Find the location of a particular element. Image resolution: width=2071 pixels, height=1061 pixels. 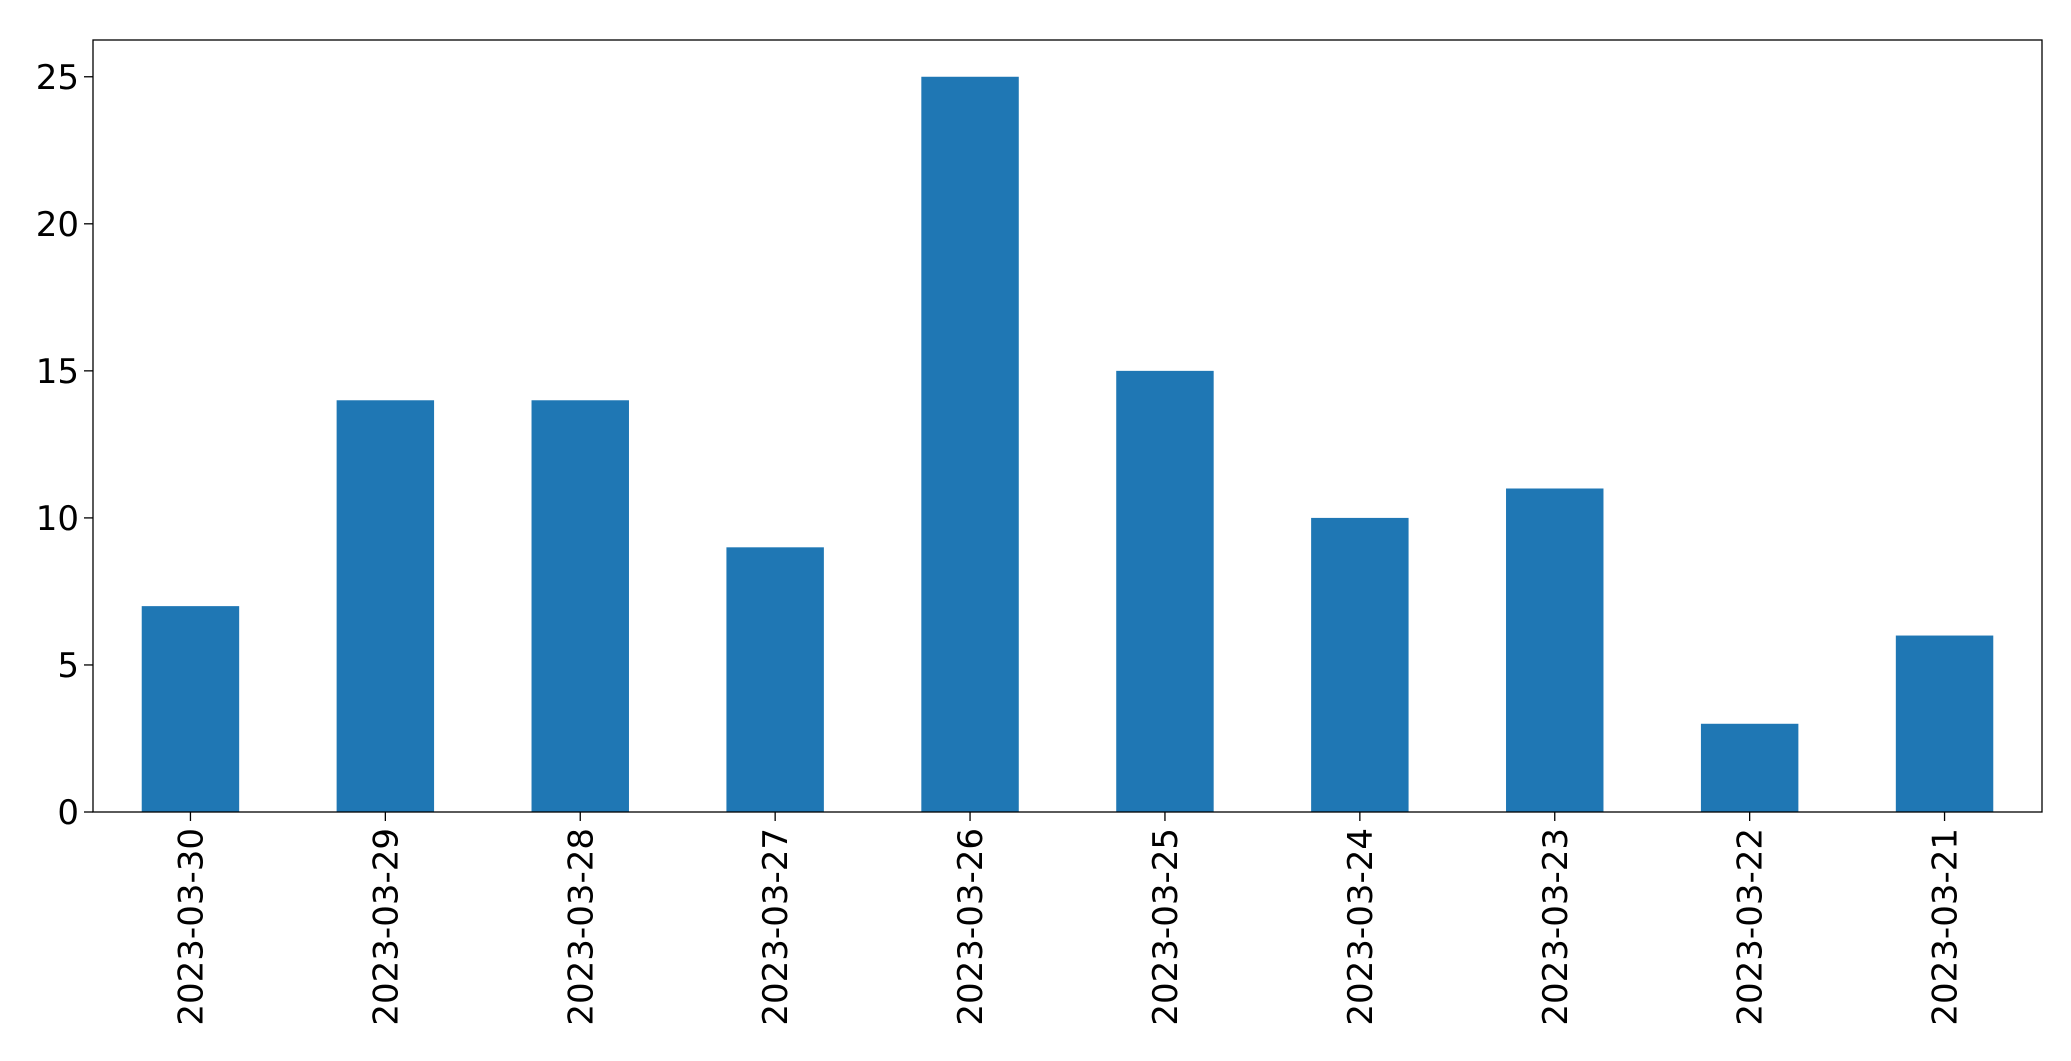

x-tick-label: 2023-03-28 is located at coordinates (581, 927).